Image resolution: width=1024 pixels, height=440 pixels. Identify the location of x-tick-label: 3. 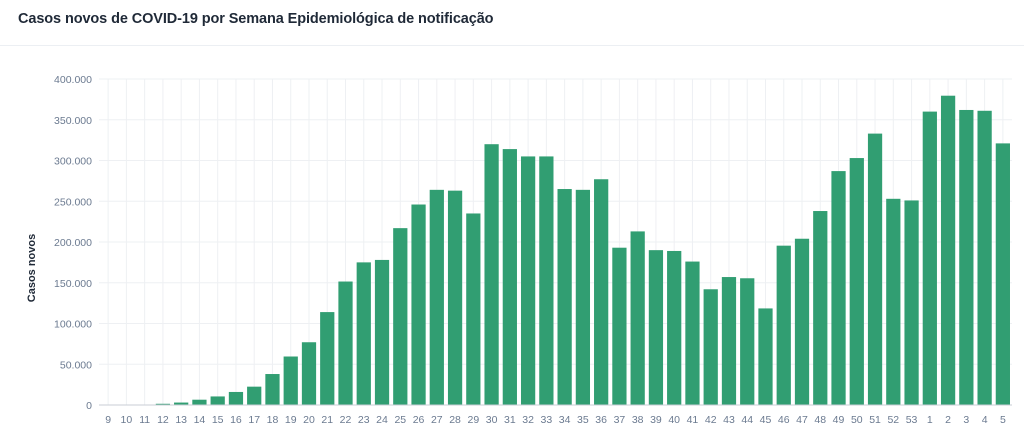
(966, 420).